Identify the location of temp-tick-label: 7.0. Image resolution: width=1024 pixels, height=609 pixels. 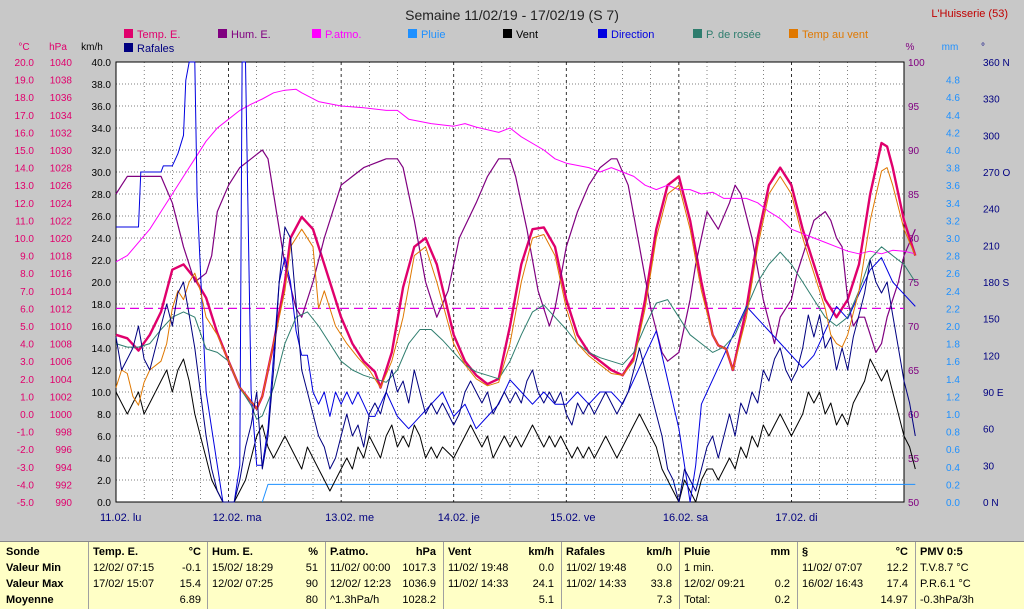
(27, 292).